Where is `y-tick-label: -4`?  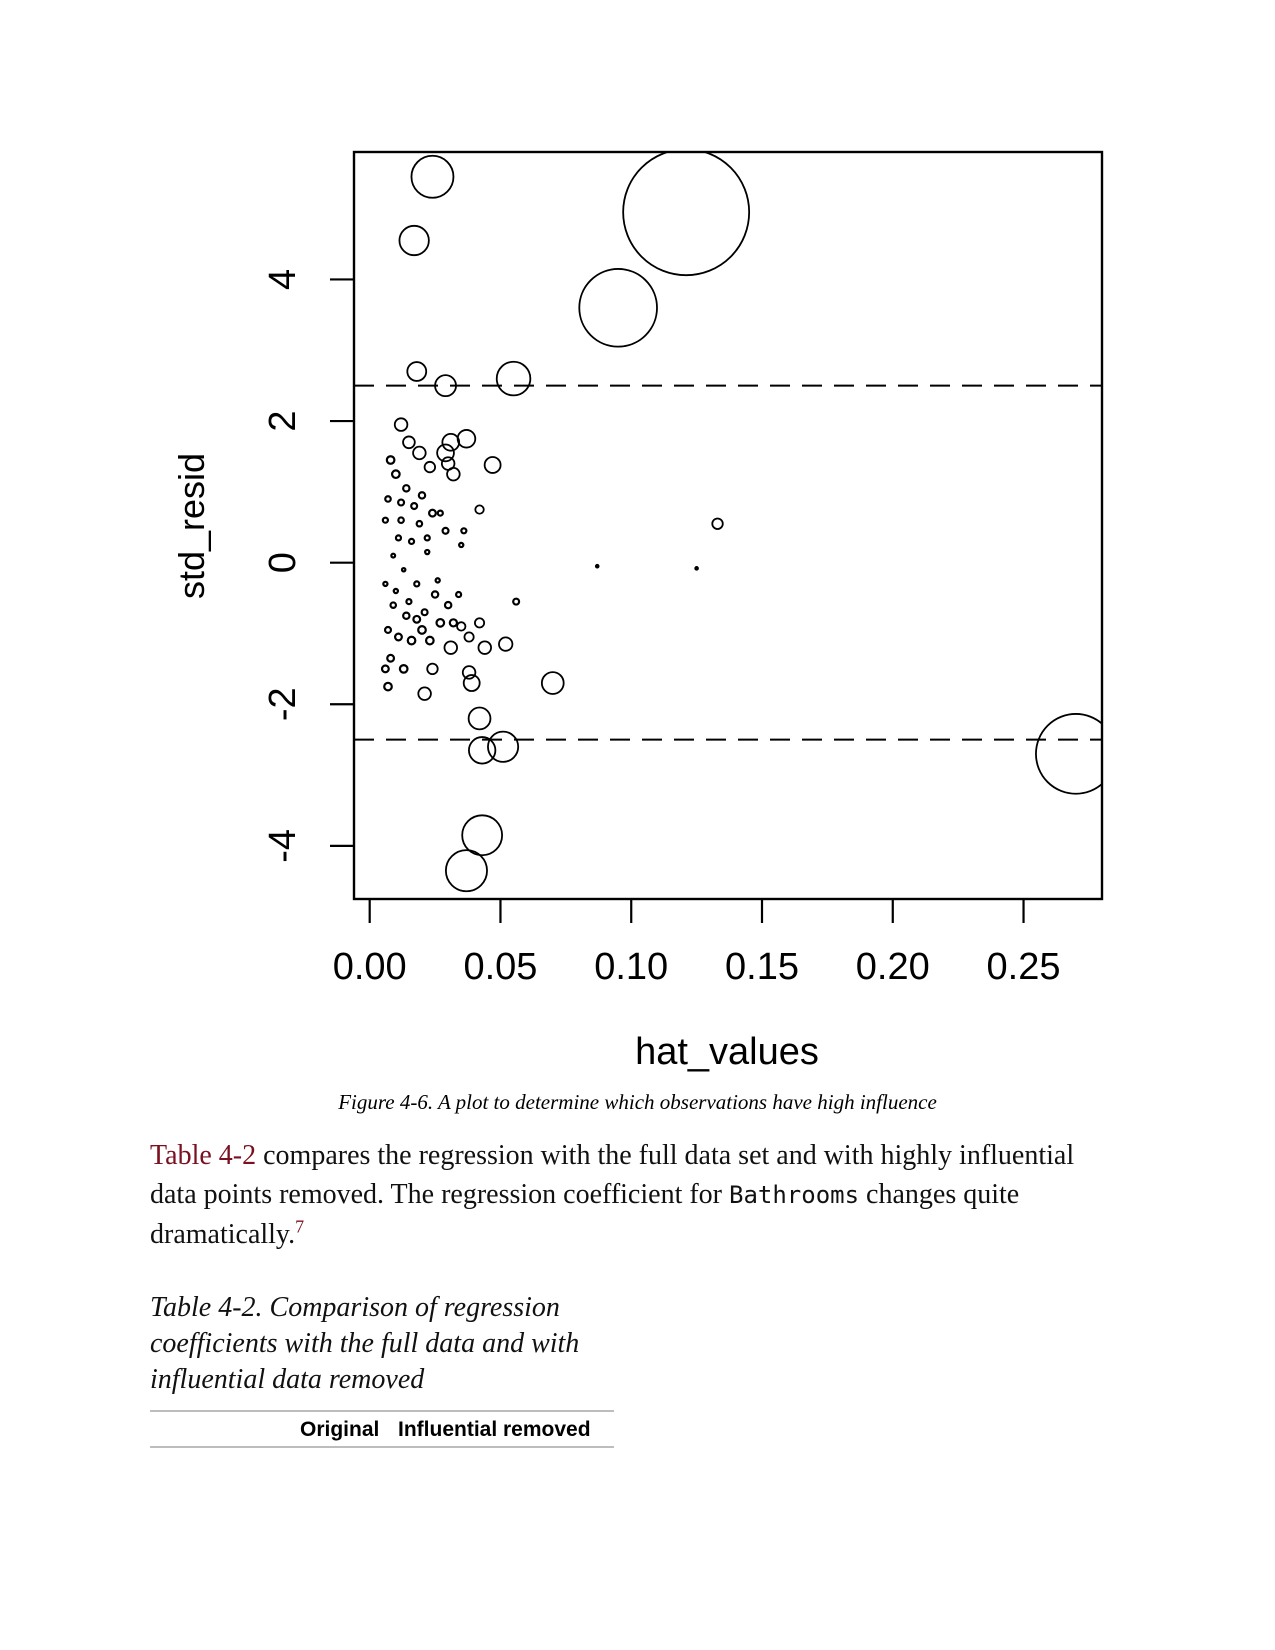 y-tick-label: -4 is located at coordinates (283, 846).